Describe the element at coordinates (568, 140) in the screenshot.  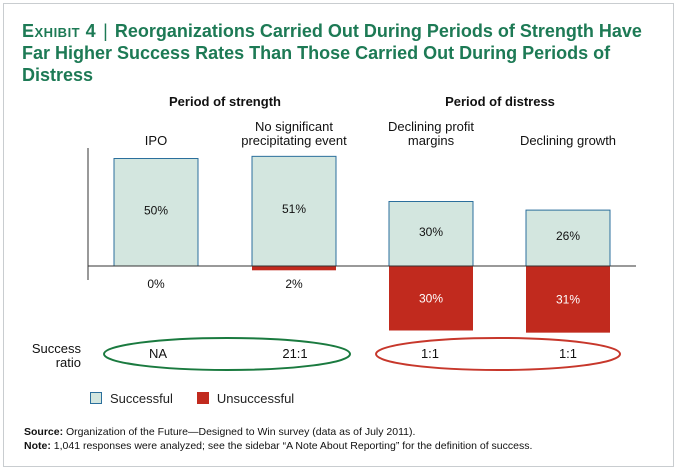
I see `category-label: Declining growth` at that location.